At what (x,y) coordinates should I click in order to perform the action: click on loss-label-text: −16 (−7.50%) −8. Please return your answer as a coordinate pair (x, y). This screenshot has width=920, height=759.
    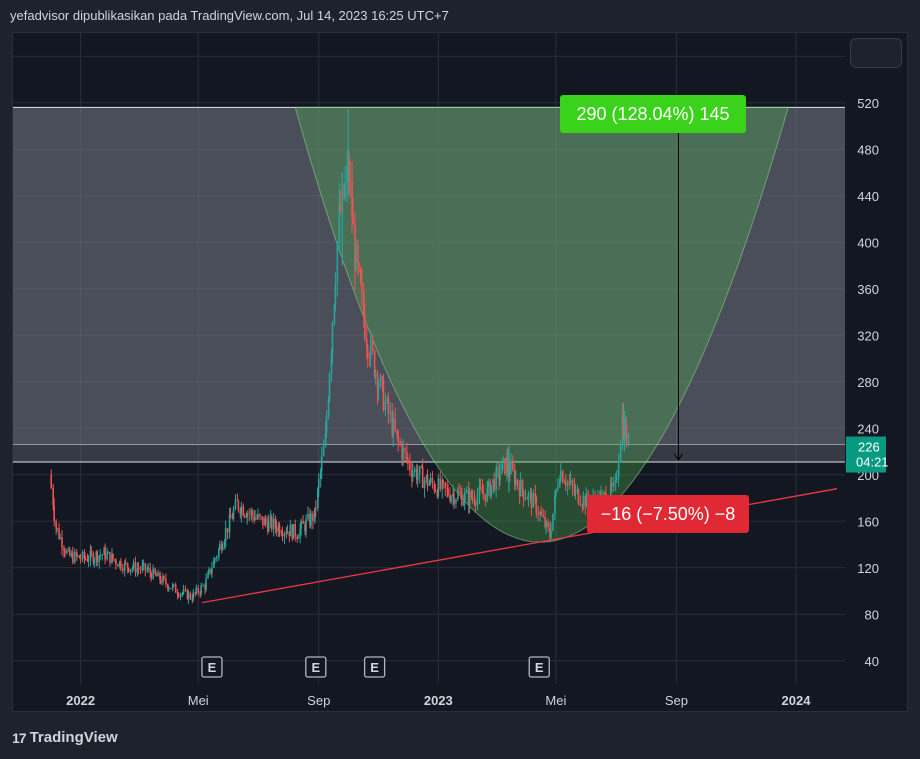
    Looking at the image, I should click on (668, 514).